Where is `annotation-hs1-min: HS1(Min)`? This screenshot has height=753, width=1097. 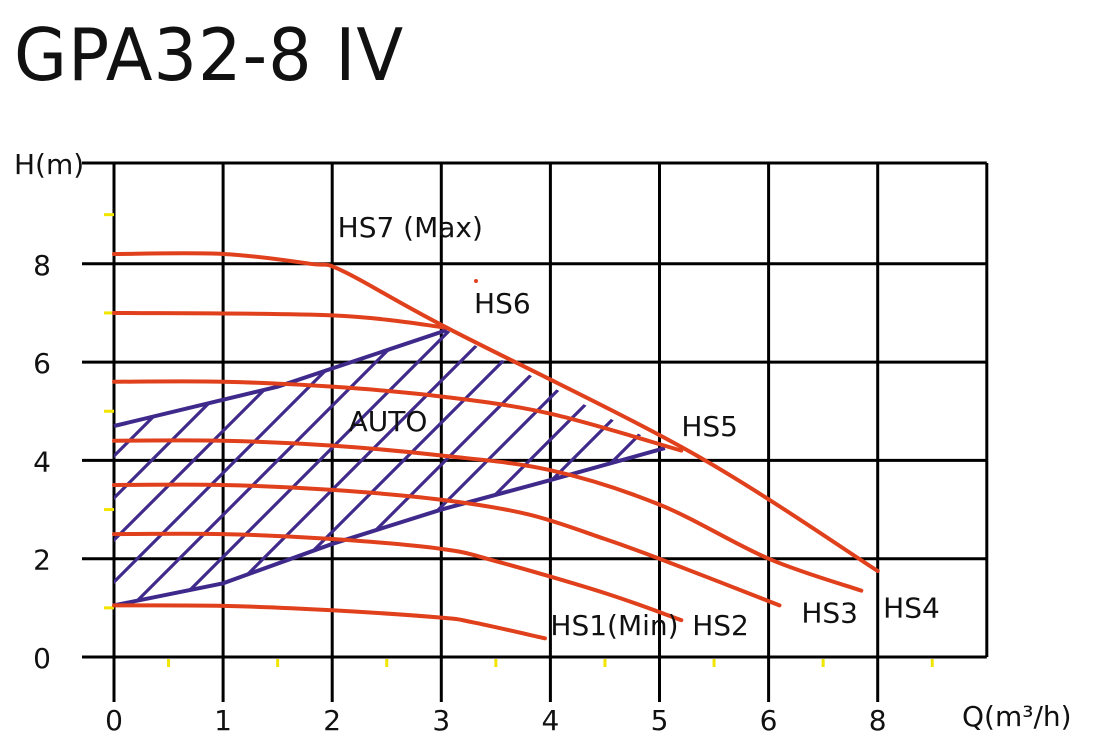
annotation-hs1-min: HS1(Min) is located at coordinates (614, 625).